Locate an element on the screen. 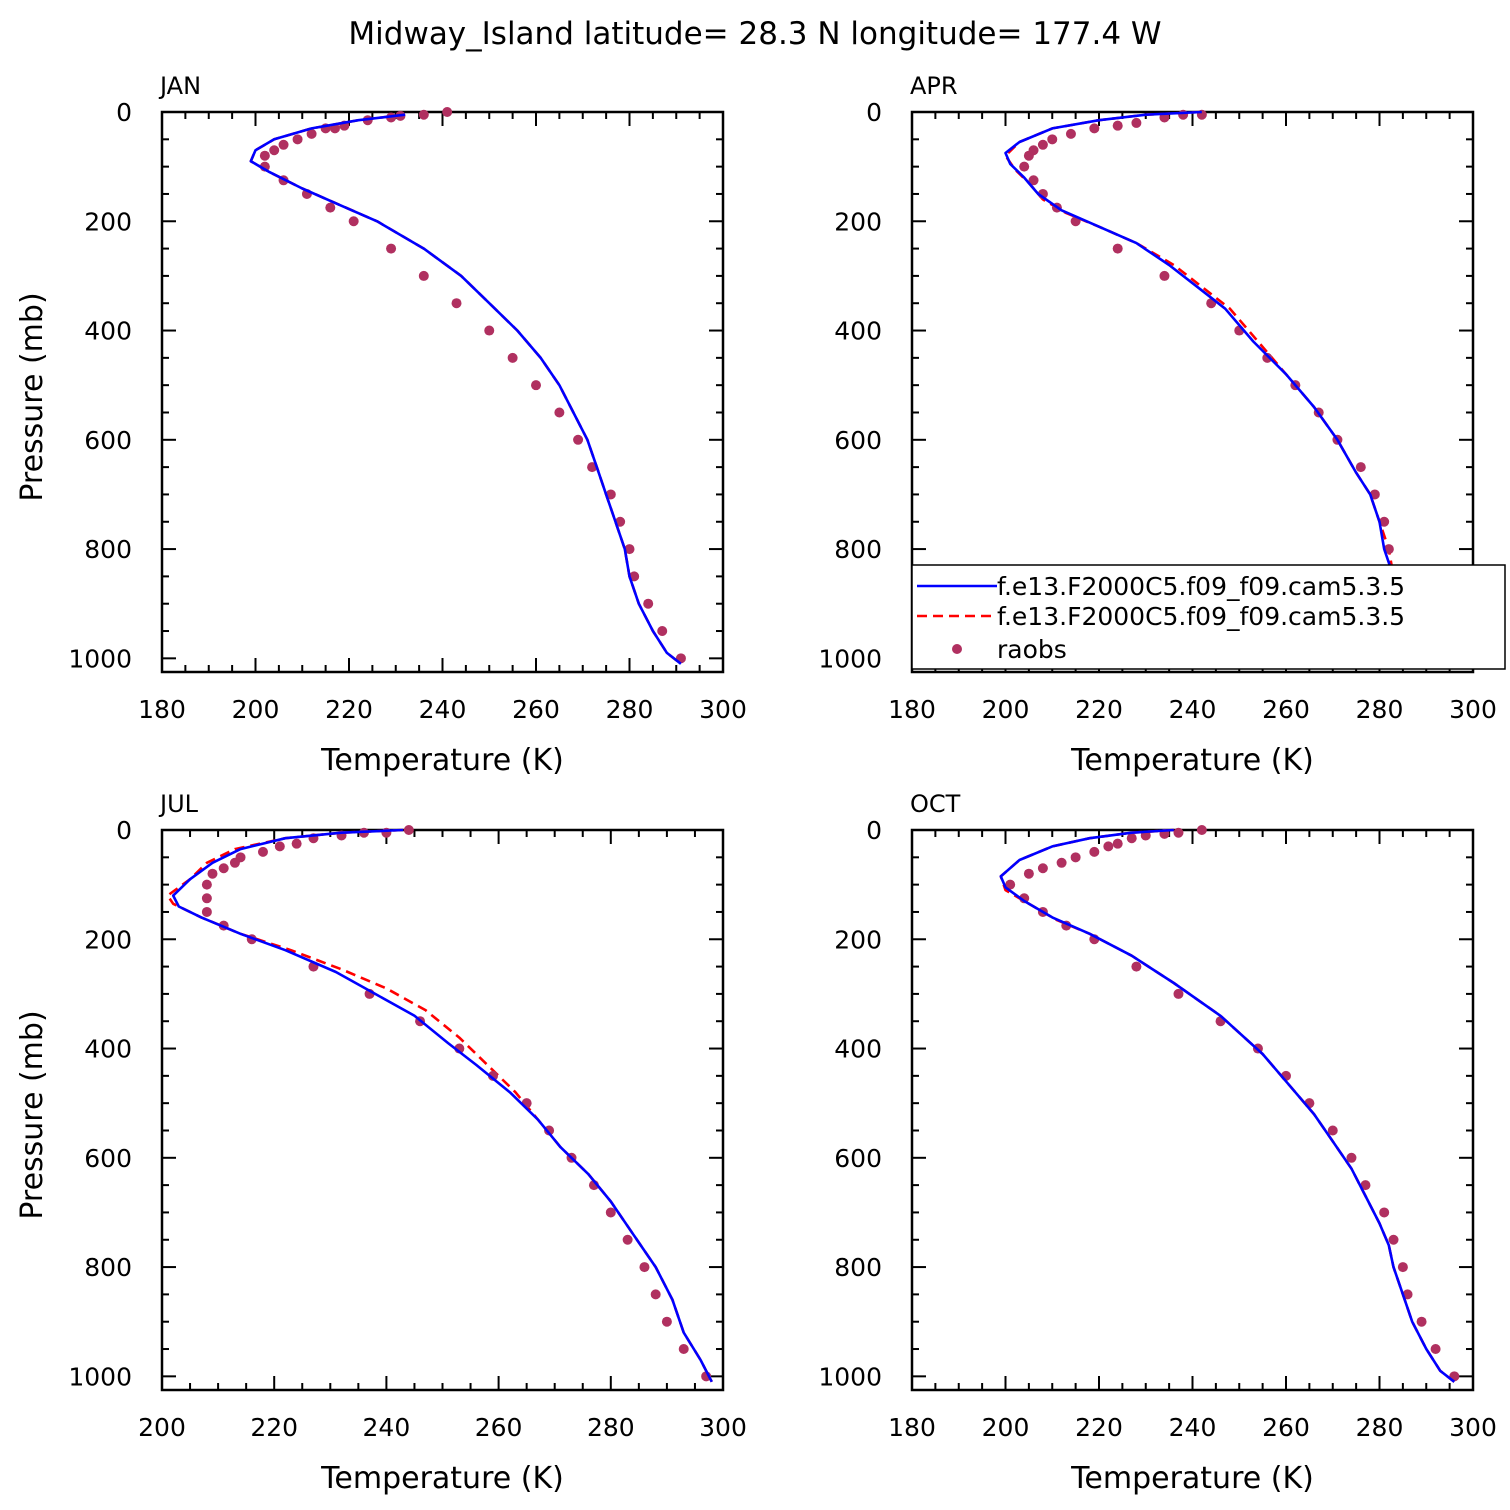  legend-label: raobs is located at coordinates (1032, 649).